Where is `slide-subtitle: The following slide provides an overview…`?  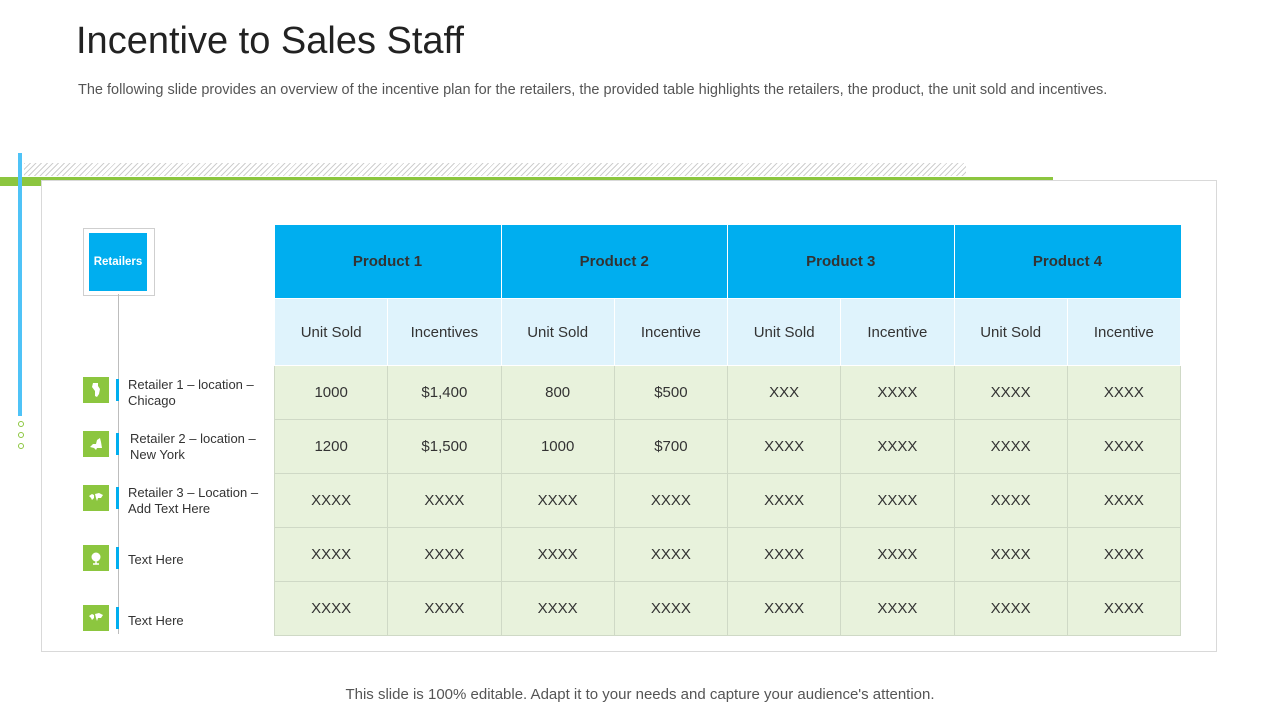
slide-subtitle: The following slide provides an overview… is located at coordinates (593, 90).